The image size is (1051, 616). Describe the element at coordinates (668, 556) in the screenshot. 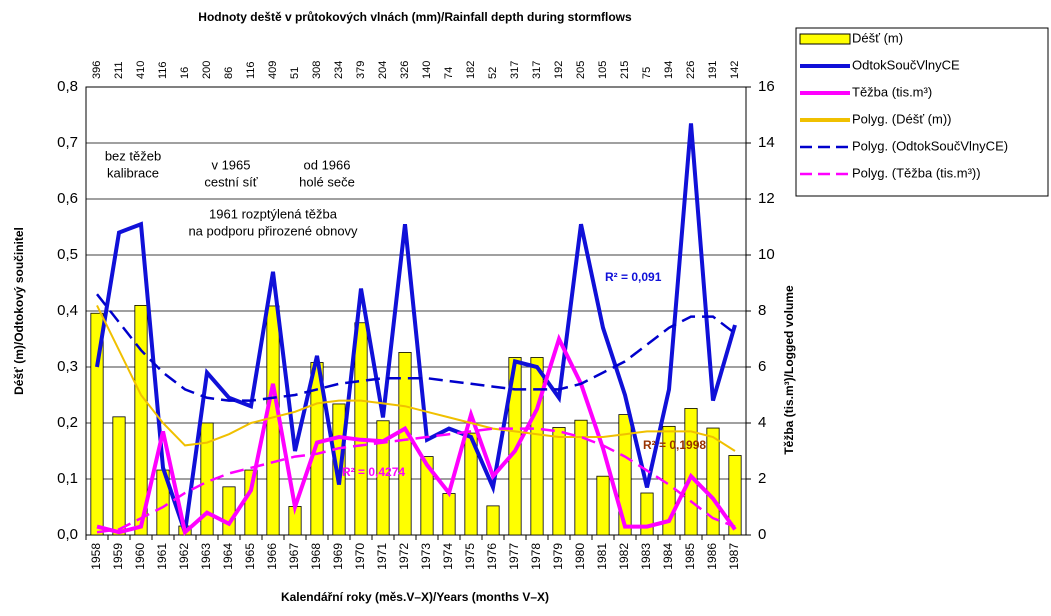

I see `x-tick-label: 1984` at that location.